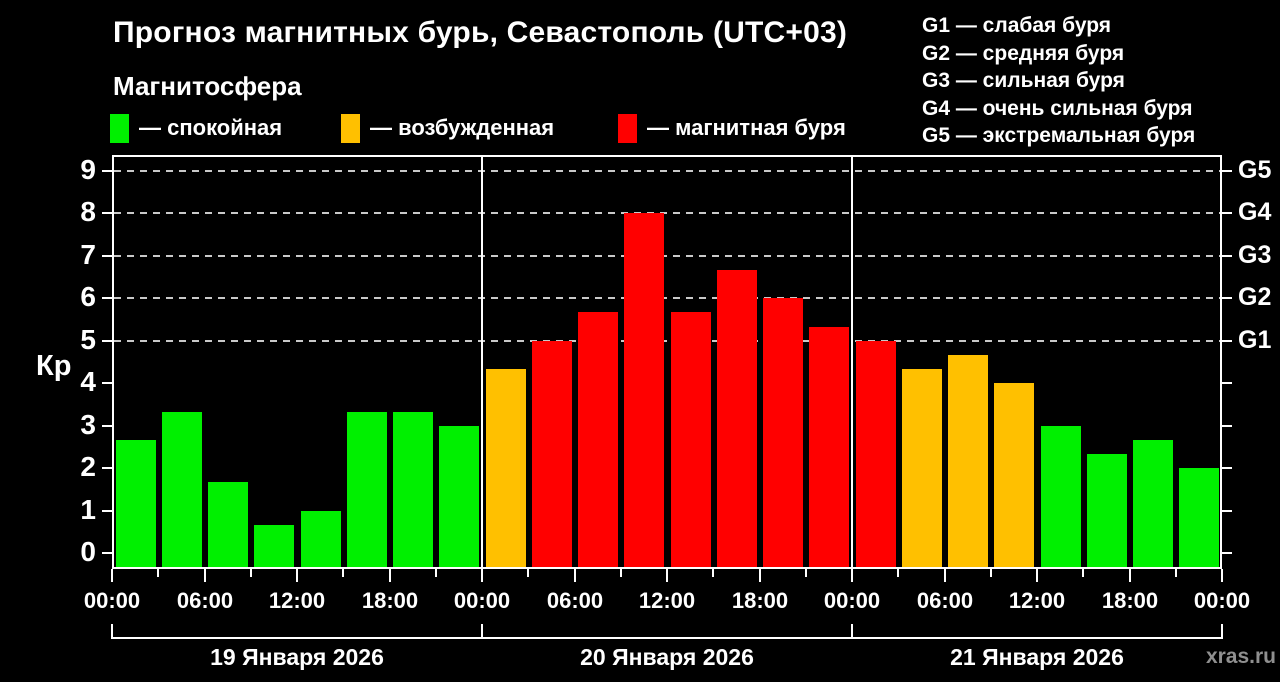 Image resolution: width=1280 pixels, height=682 pixels. I want to click on time-label-10: 12:00, so click(1037, 600).